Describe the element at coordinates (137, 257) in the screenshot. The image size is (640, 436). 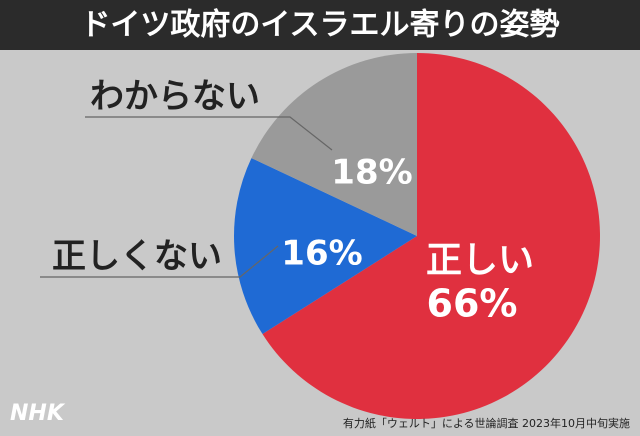
I see `slice-label: 正しくない` at that location.